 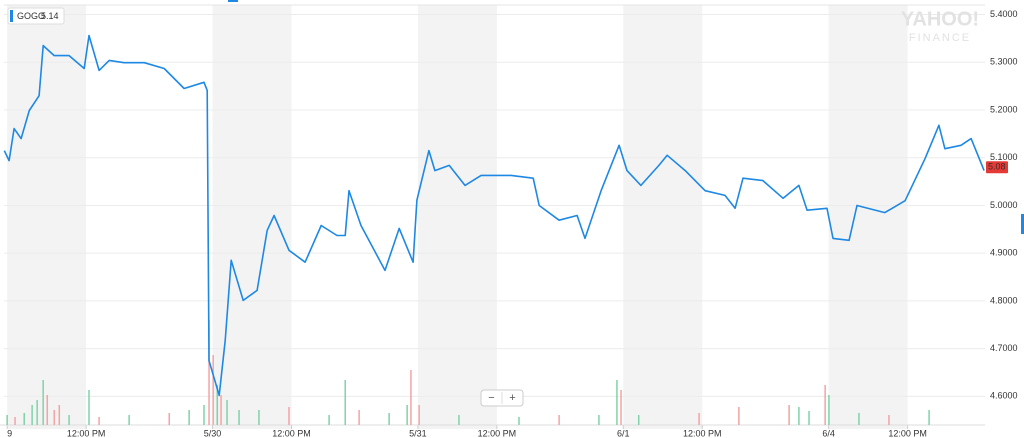 What do you see at coordinates (50, 16) in the screenshot?
I see `legend-value: 5.14` at bounding box center [50, 16].